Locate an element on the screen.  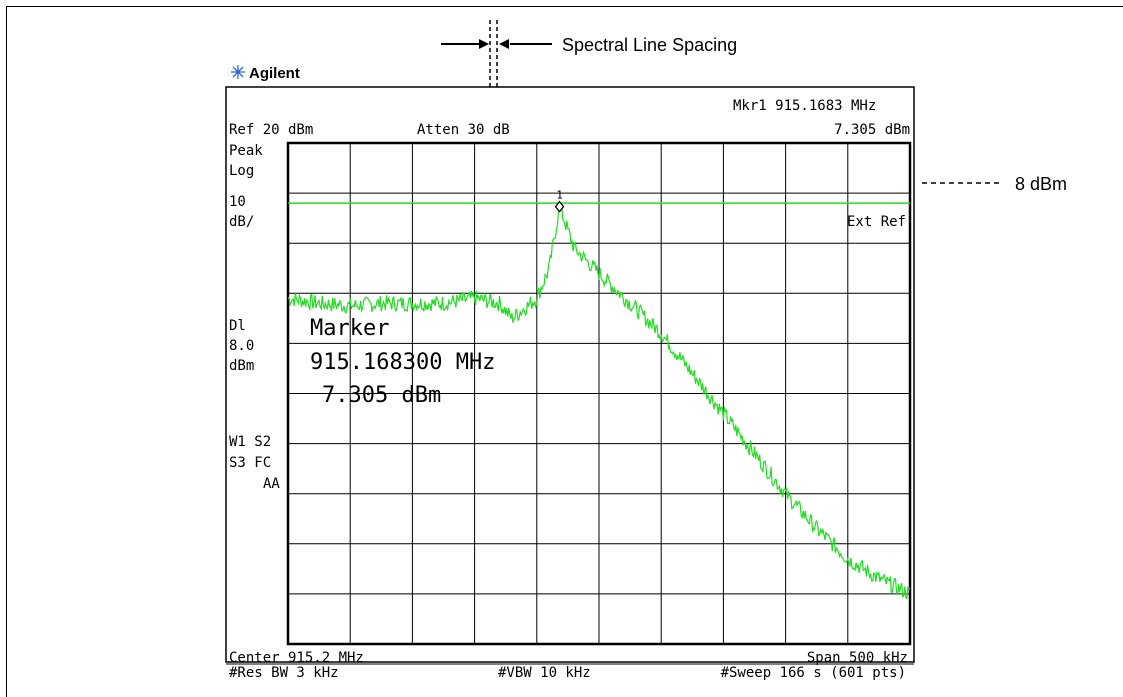
marker-header-amplitude: 7.305 dBm is located at coordinates (872, 130).